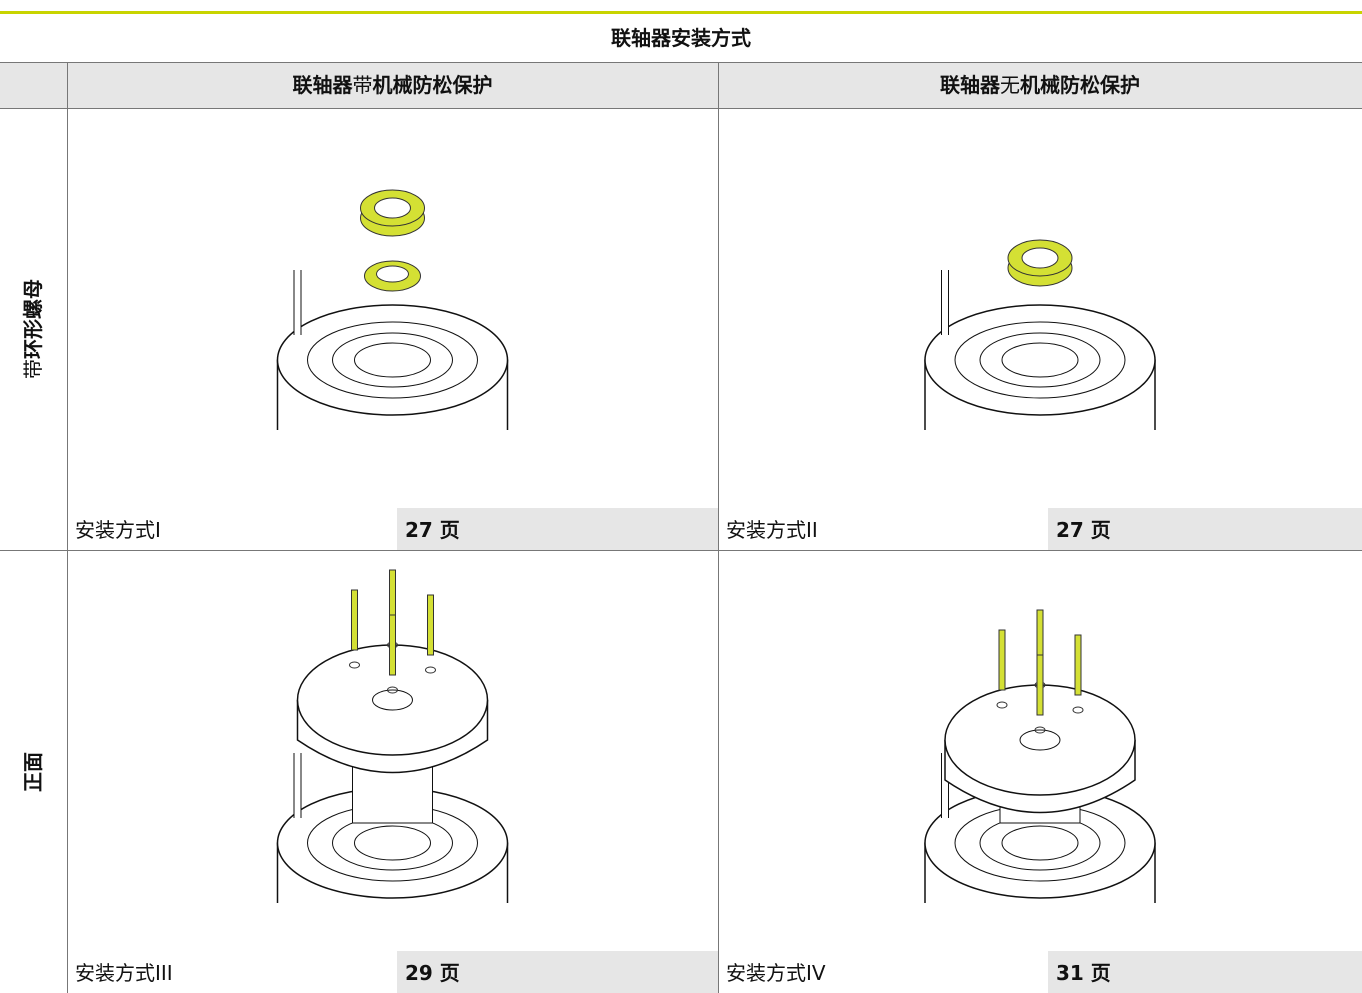 The image size is (1362, 993). Describe the element at coordinates (772, 530) in the screenshot. I see `caption: 安装方式II` at that location.